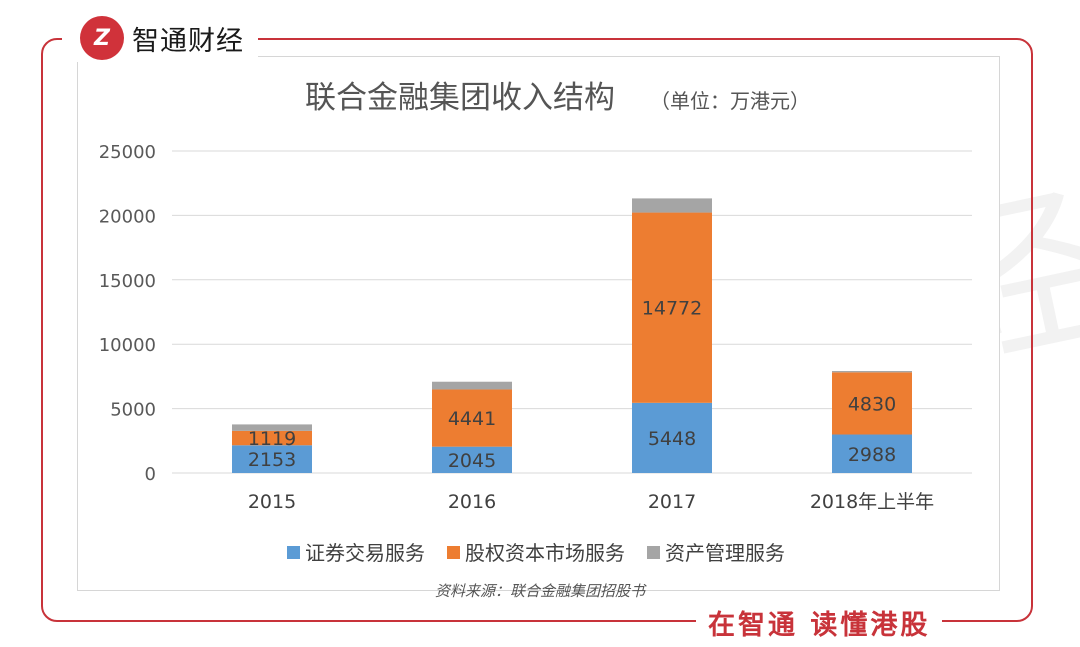 This screenshot has width=1080, height=647. Describe the element at coordinates (188, 41) in the screenshot. I see `brand-name: 智通财经` at that location.